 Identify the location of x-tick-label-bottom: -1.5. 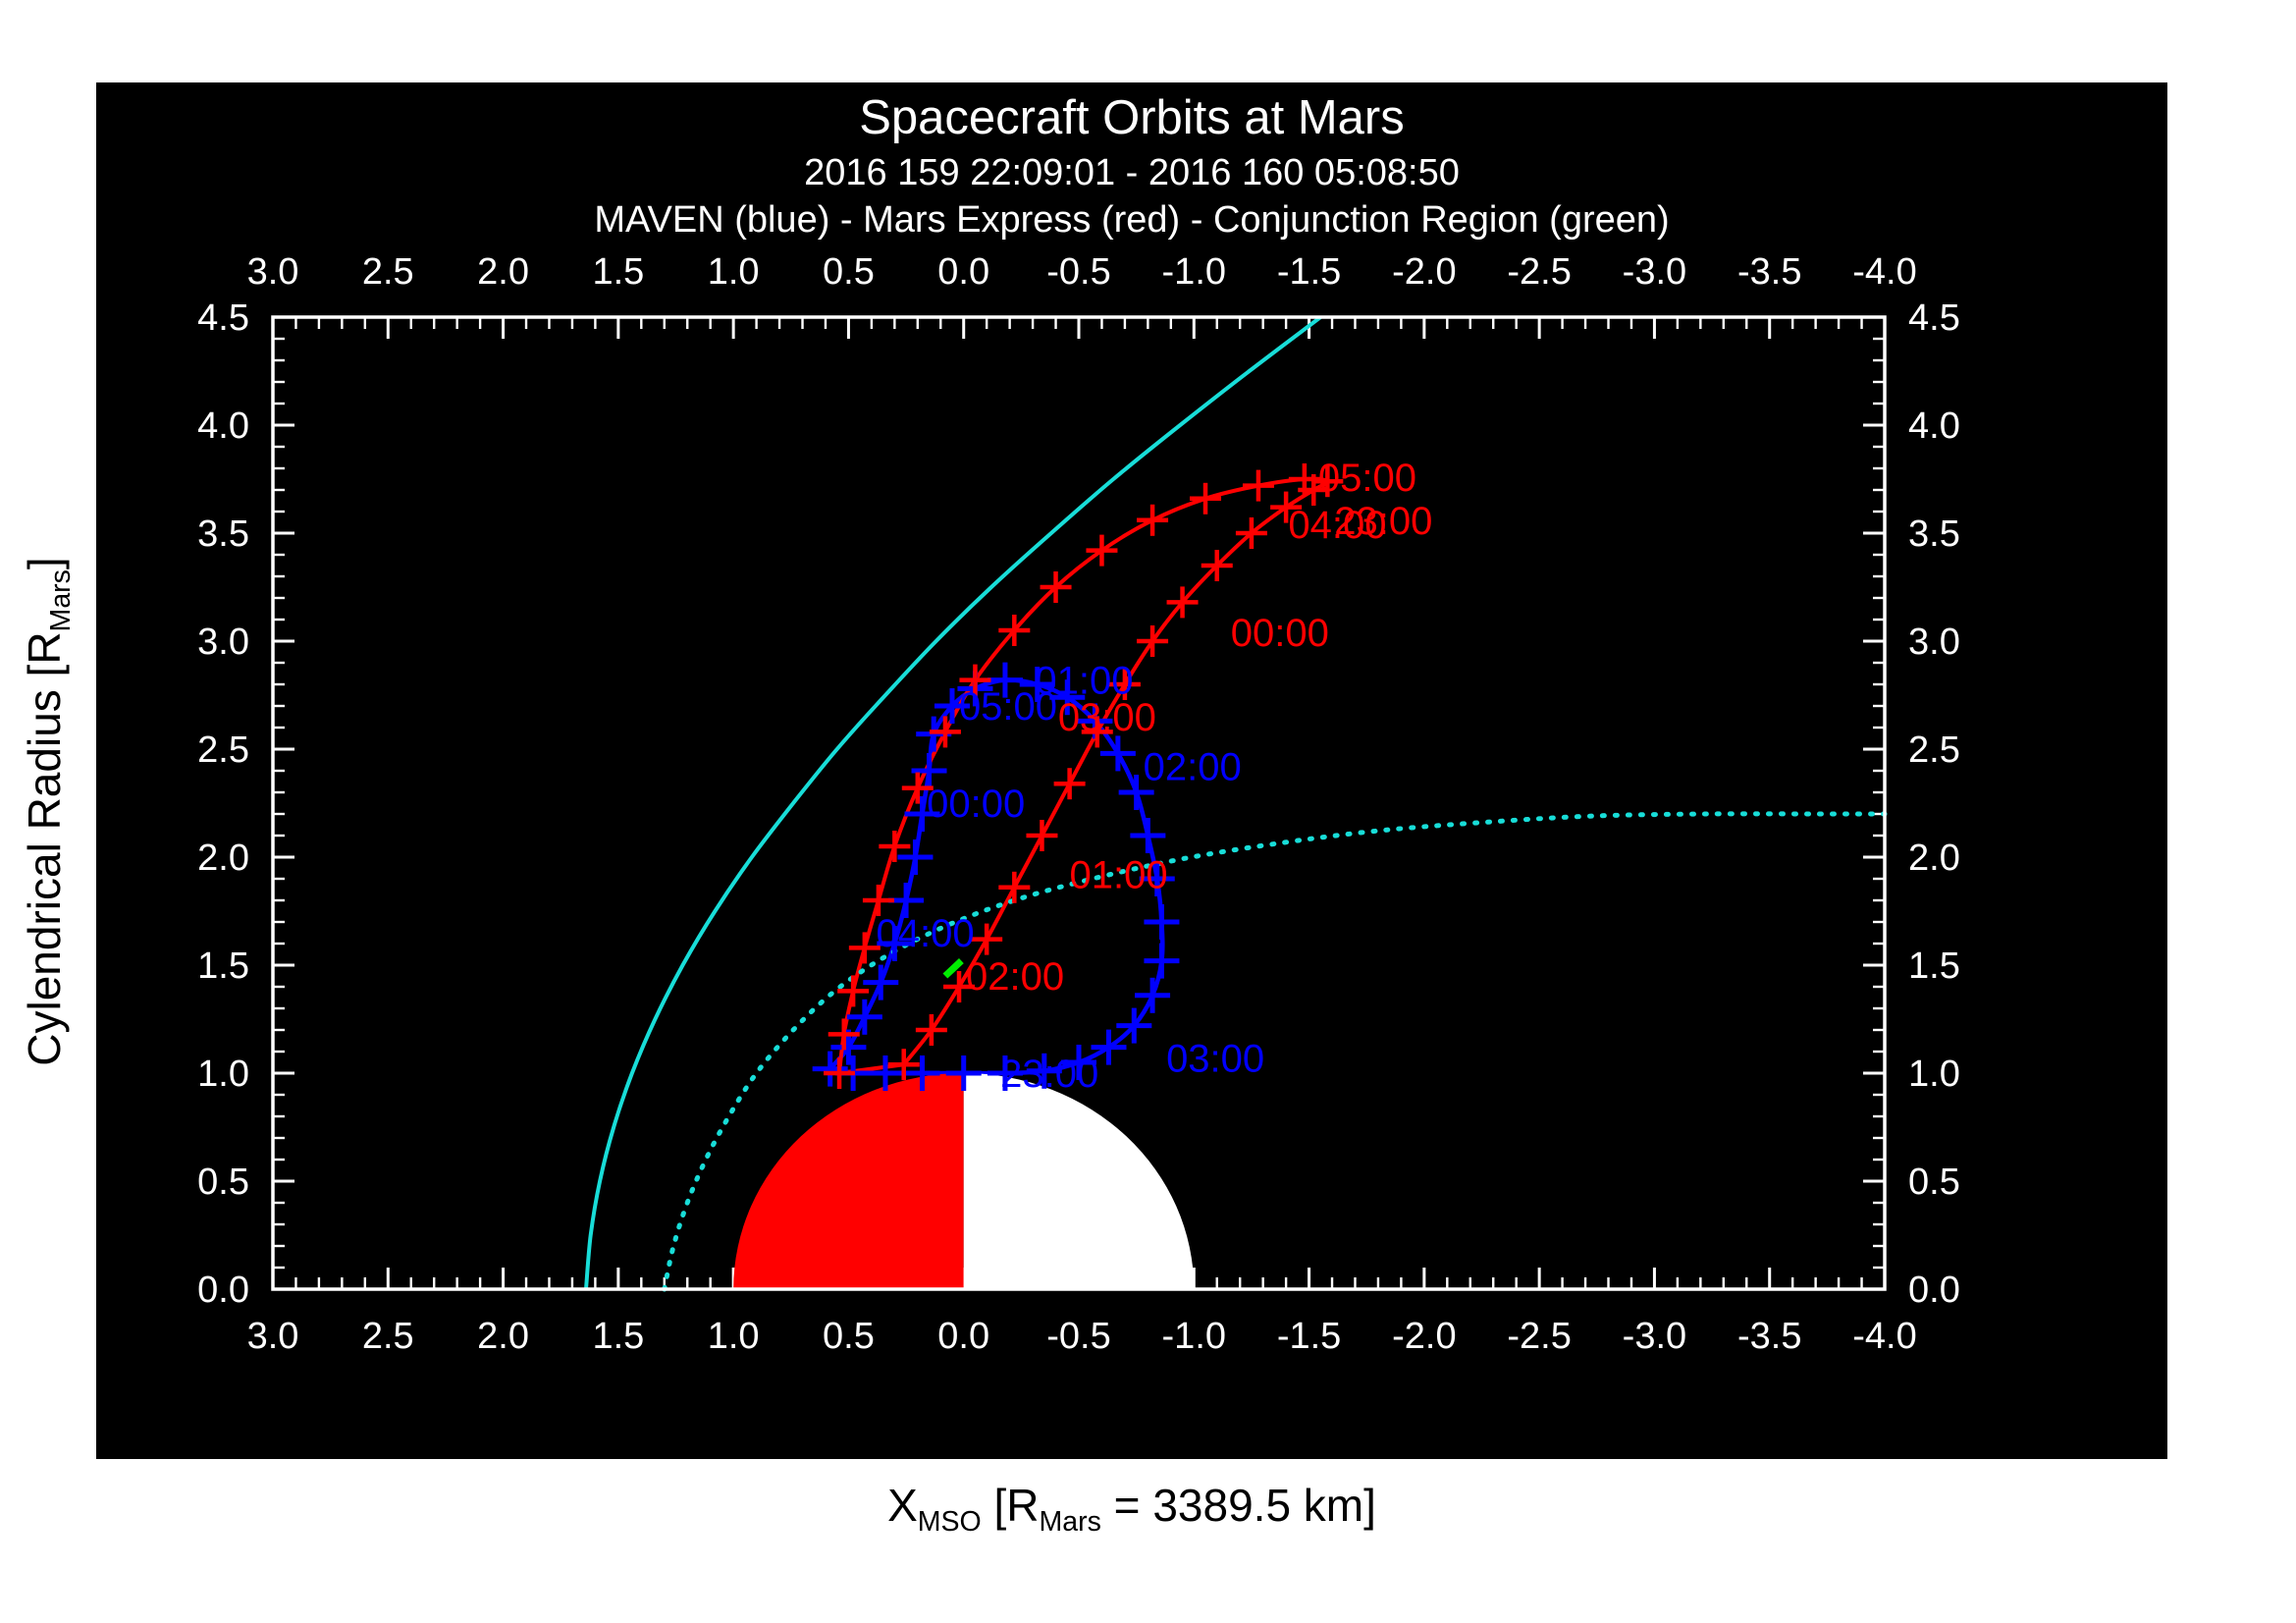
(1309, 1336).